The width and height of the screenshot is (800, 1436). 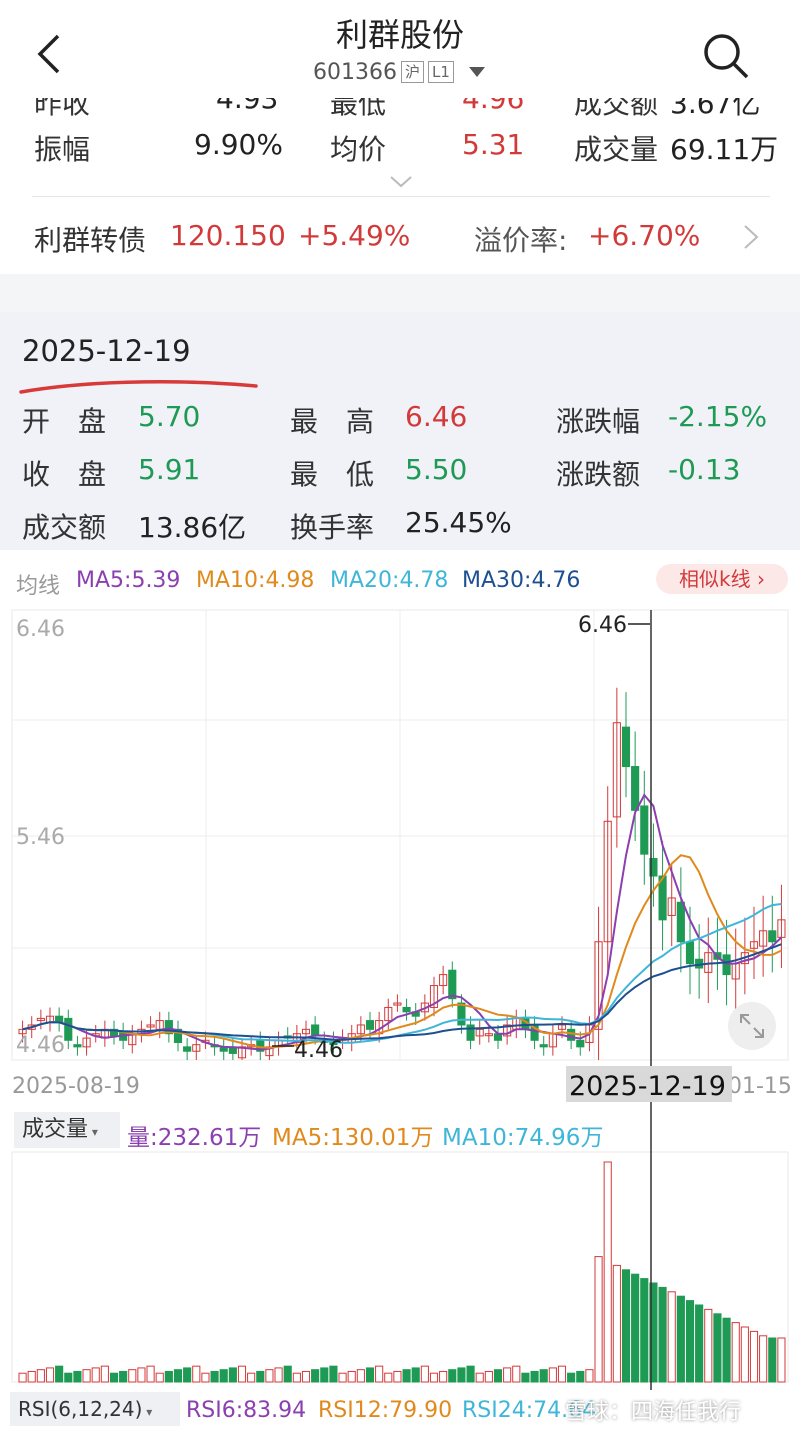 What do you see at coordinates (653, 1412) in the screenshot?
I see `watermark: 雪球：四海任我行` at bounding box center [653, 1412].